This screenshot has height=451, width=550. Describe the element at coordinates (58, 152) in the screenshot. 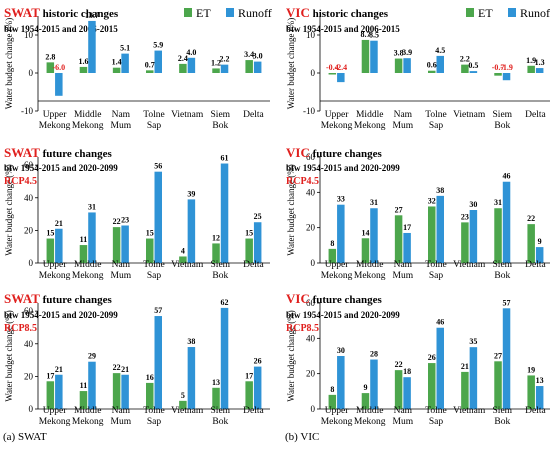

I see `chart-title: SWAT future changes` at that location.